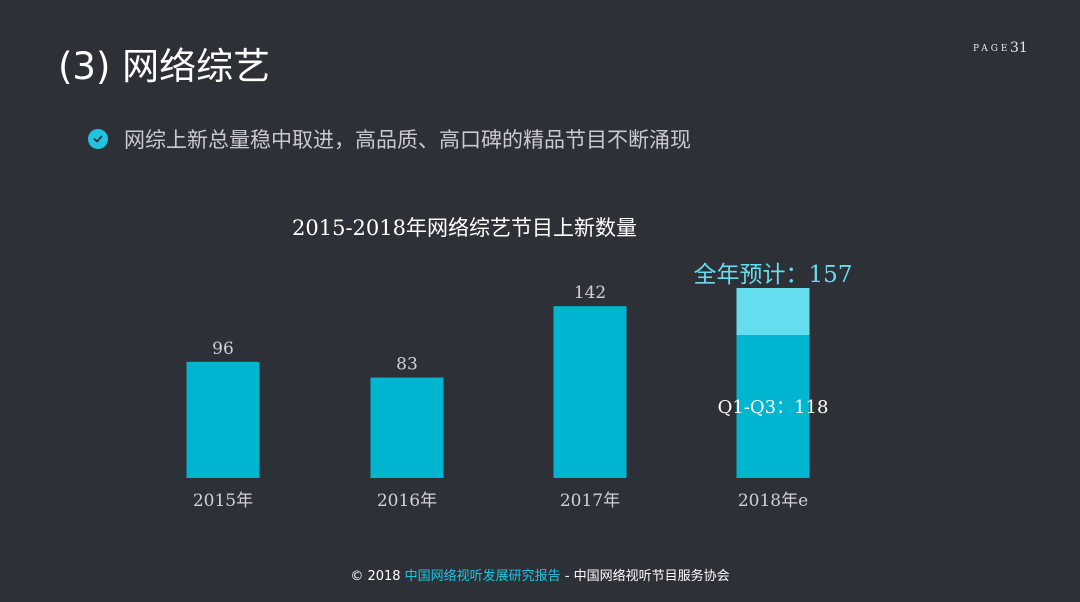  I want to click on bullet-text: 网综上新总量稳中取进，高品质、高口碑的精品节目不断涌现, so click(407, 140).